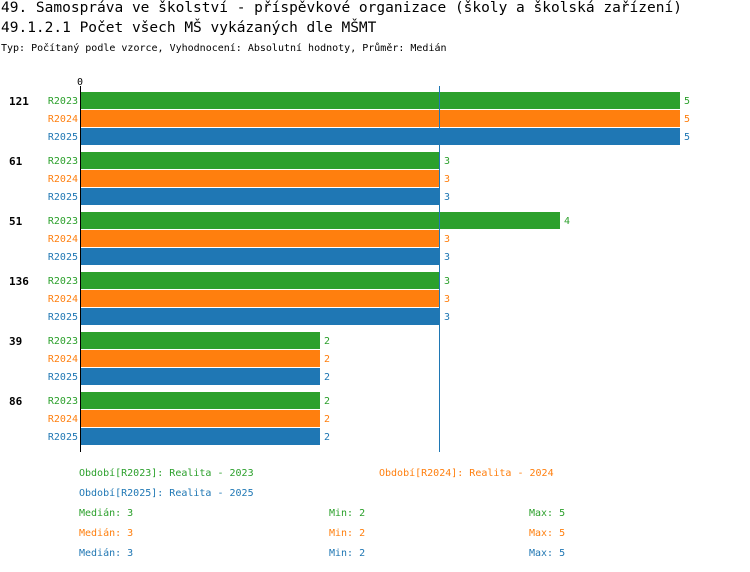  Describe the element at coordinates (547, 533) in the screenshot. I see `stat-max-r2024: Max: 5` at that location.